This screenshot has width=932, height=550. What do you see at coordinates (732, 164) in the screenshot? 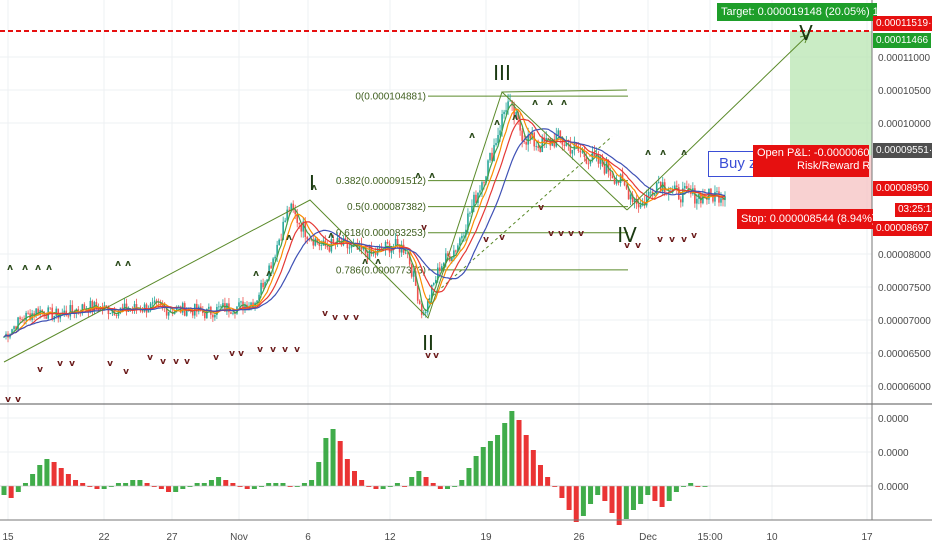
I see `buy-order-label: Buy z` at bounding box center [732, 164].